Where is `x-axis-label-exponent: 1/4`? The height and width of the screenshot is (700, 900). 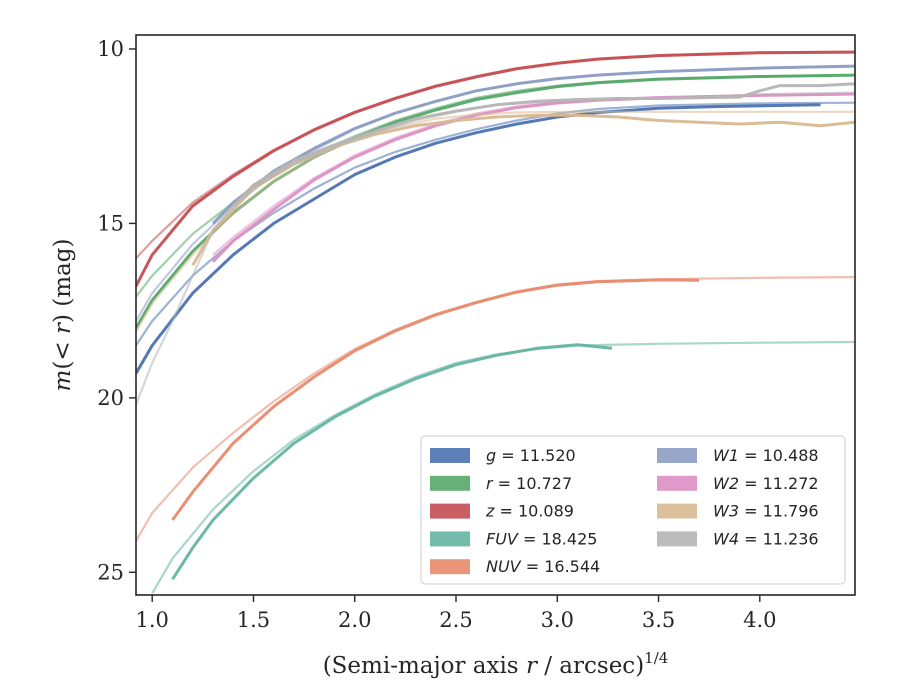 x-axis-label-exponent: 1/4 is located at coordinates (656, 658).